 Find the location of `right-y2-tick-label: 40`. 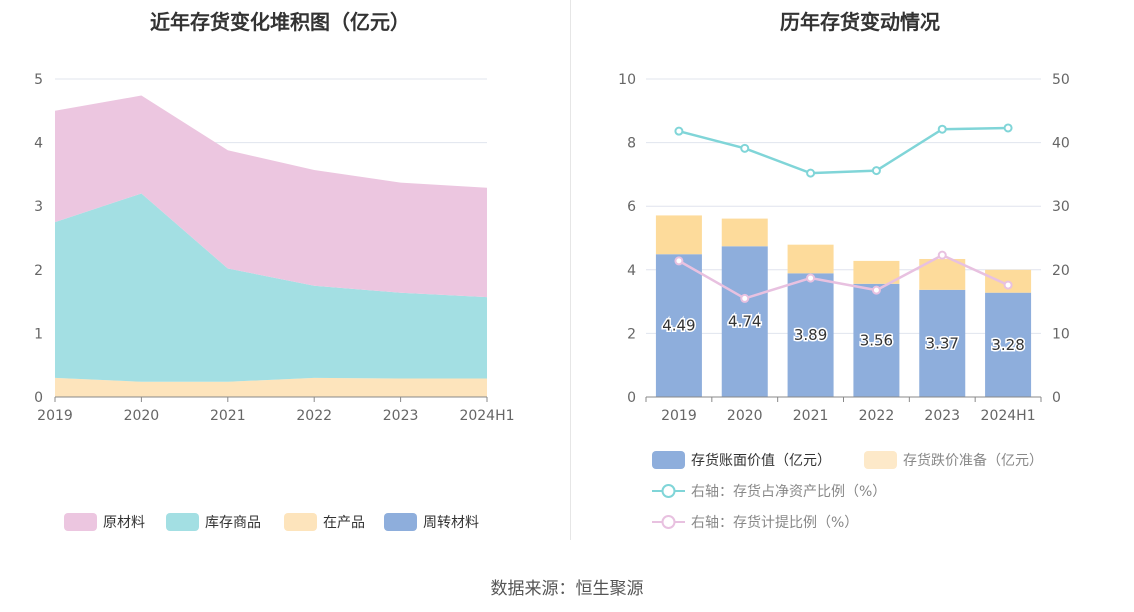

right-y2-tick-label: 40 is located at coordinates (1061, 144).